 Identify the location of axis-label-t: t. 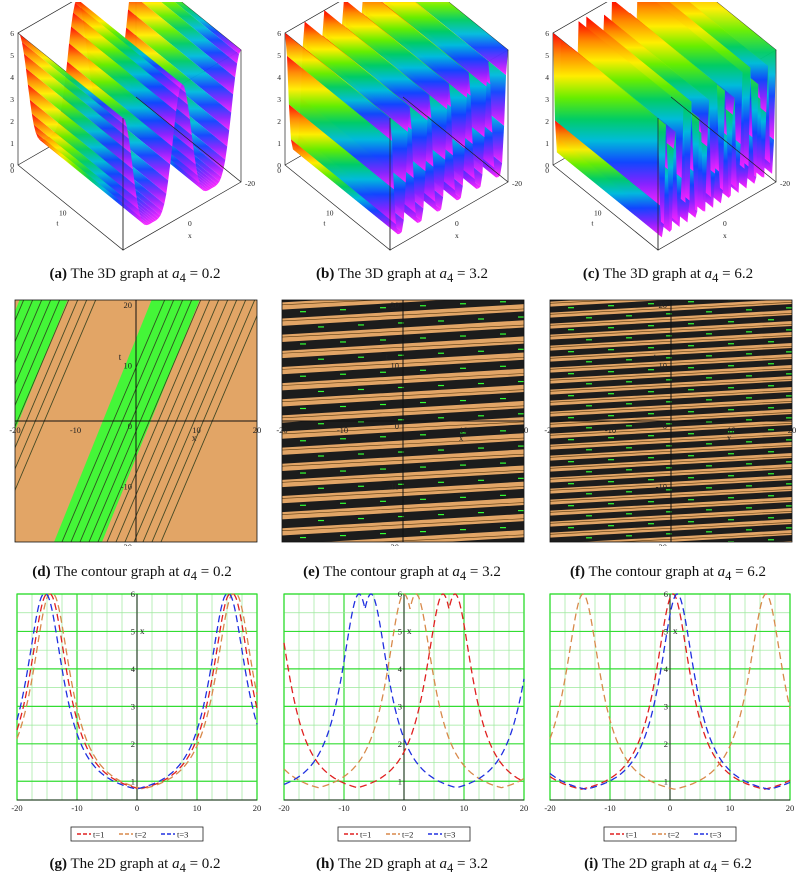
(57, 223).